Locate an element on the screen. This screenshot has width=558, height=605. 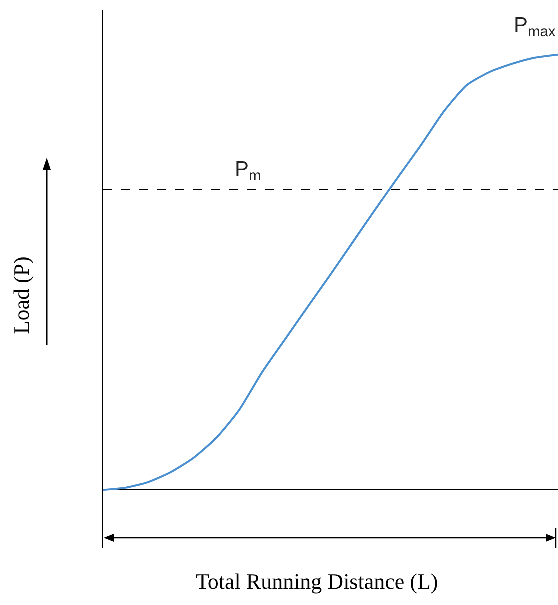
text: P$_{max}$ is located at coordinates (535, 27).